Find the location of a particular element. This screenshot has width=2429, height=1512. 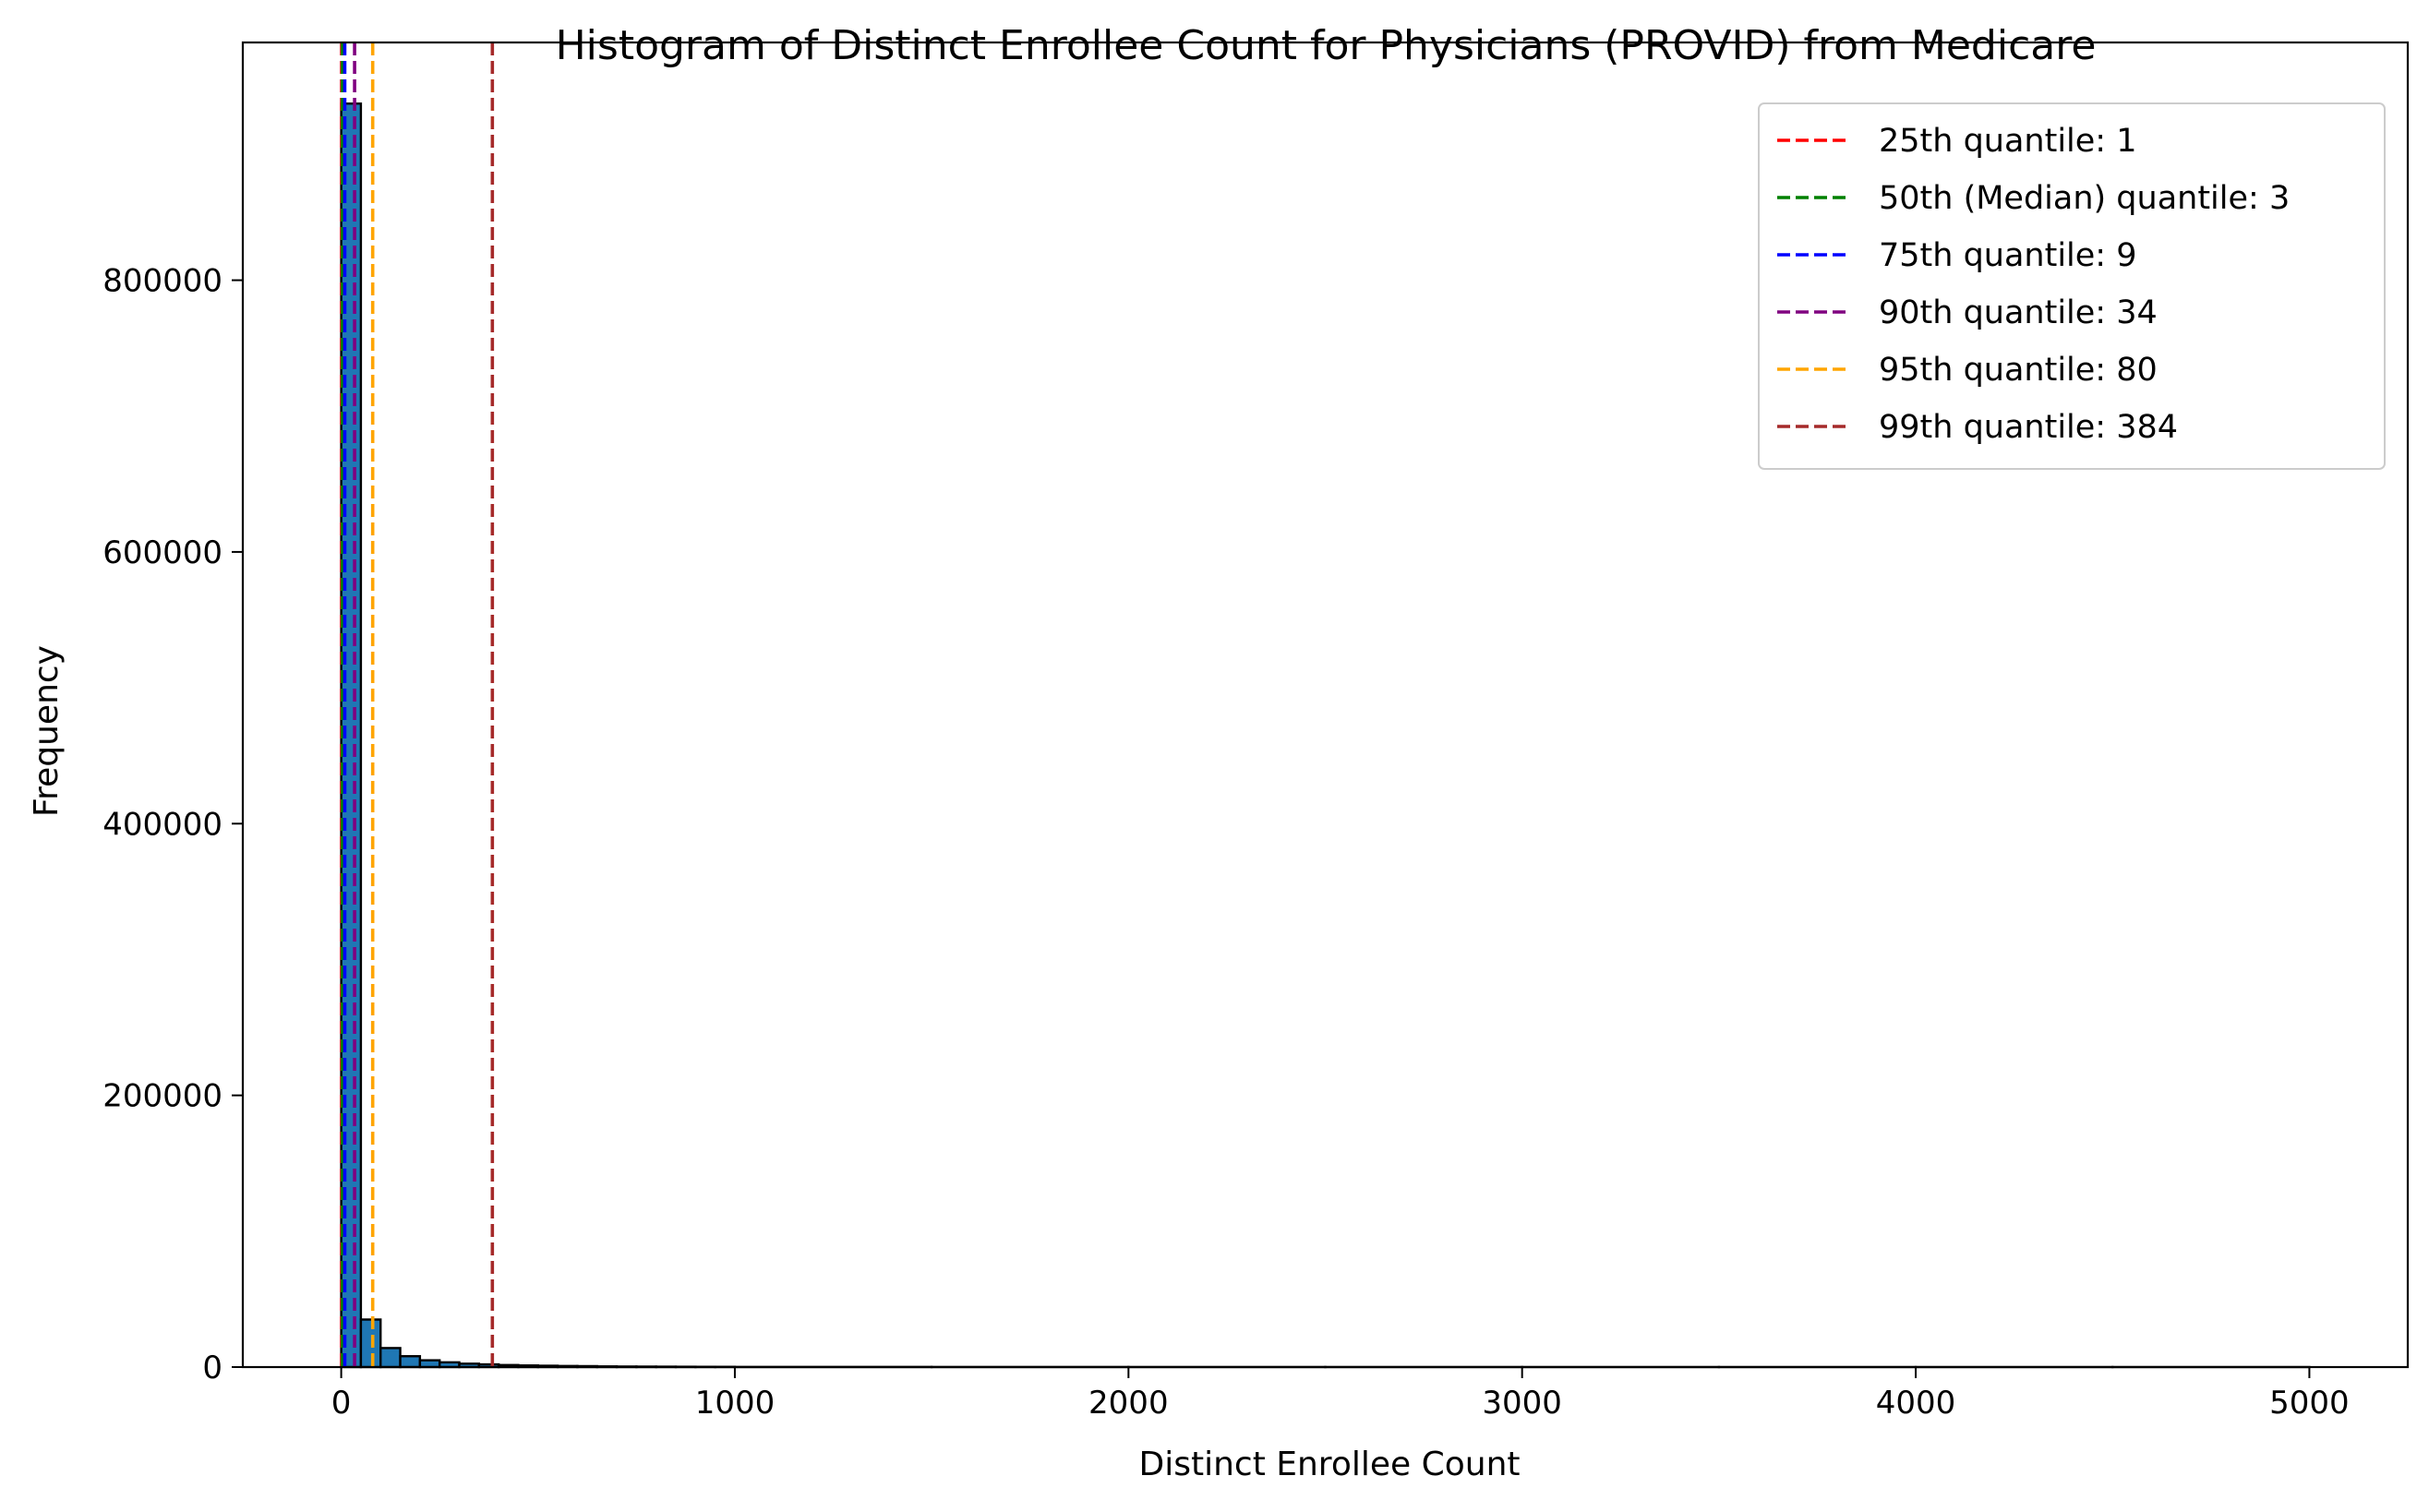

y-tick-label: 0 is located at coordinates (212, 1368).